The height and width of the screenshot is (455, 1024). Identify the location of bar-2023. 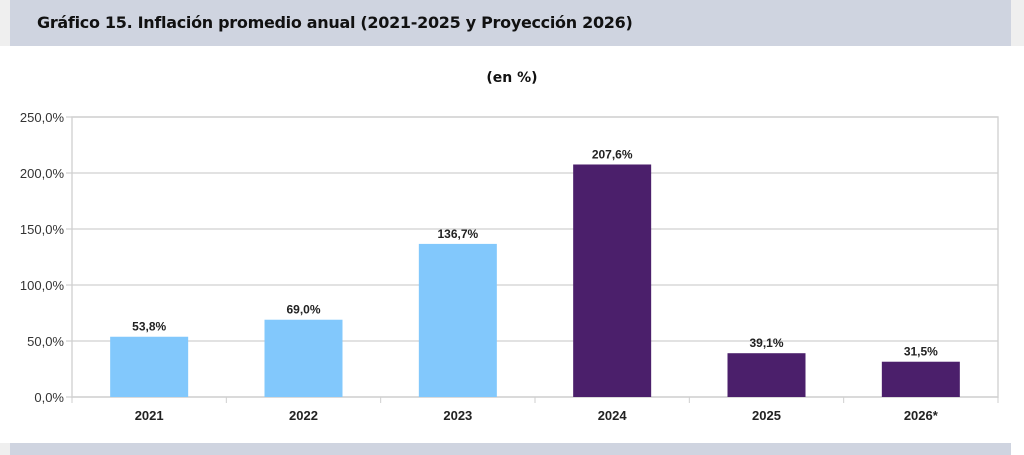
(457, 320).